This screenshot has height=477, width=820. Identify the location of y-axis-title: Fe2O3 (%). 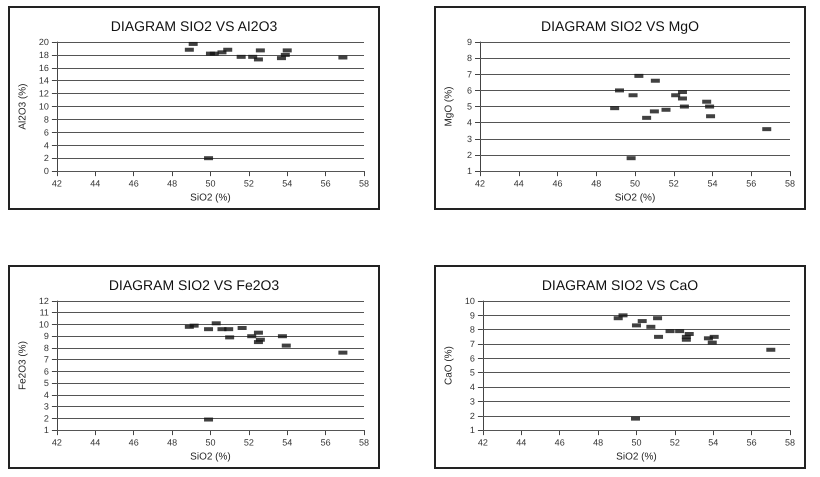
(23, 365).